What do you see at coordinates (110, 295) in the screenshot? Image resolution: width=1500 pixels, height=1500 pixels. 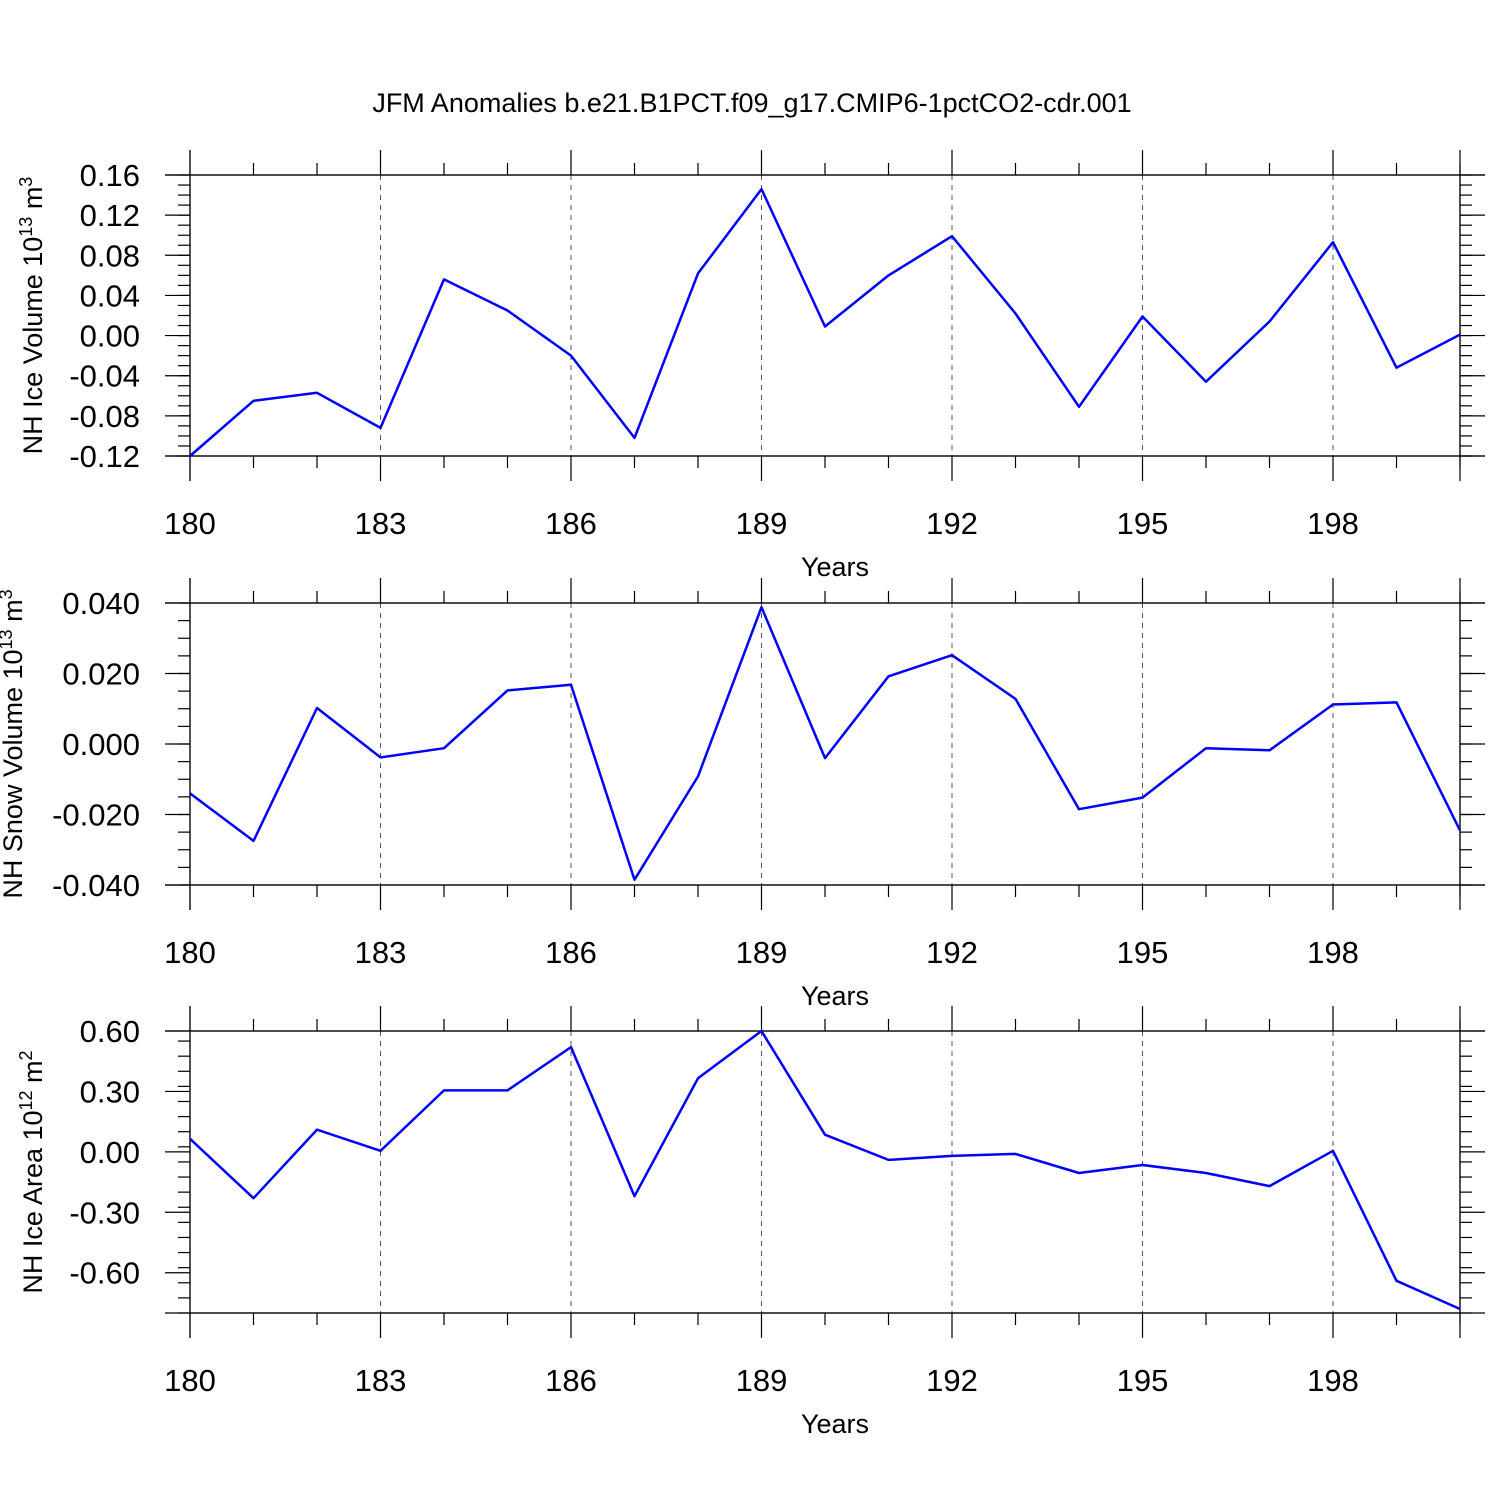 I see `y-tick-label: 0.04` at bounding box center [110, 295].